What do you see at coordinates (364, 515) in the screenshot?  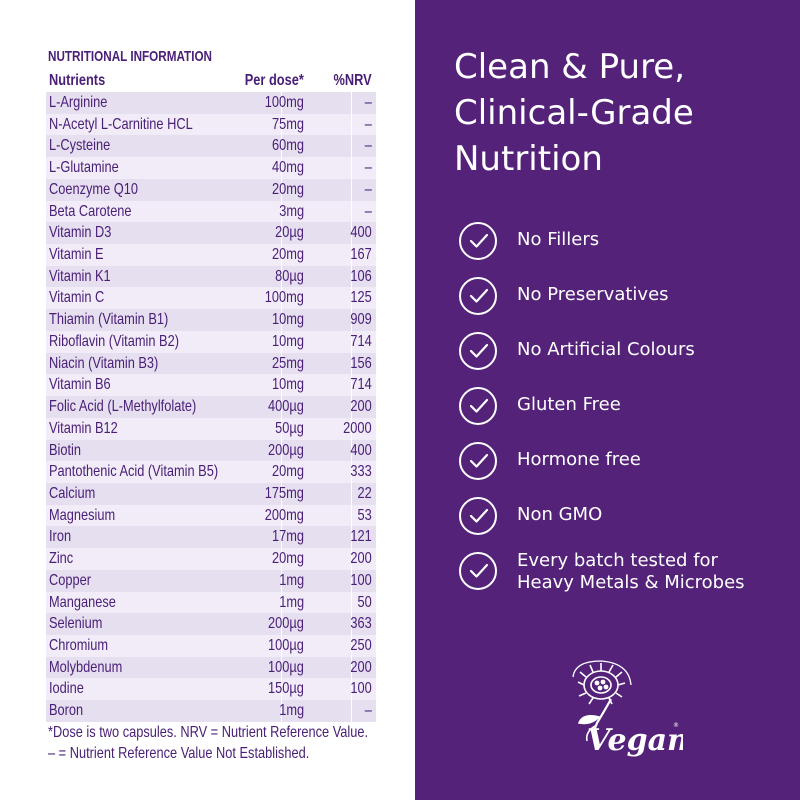 I see `nutrient-nrv: 53` at bounding box center [364, 515].